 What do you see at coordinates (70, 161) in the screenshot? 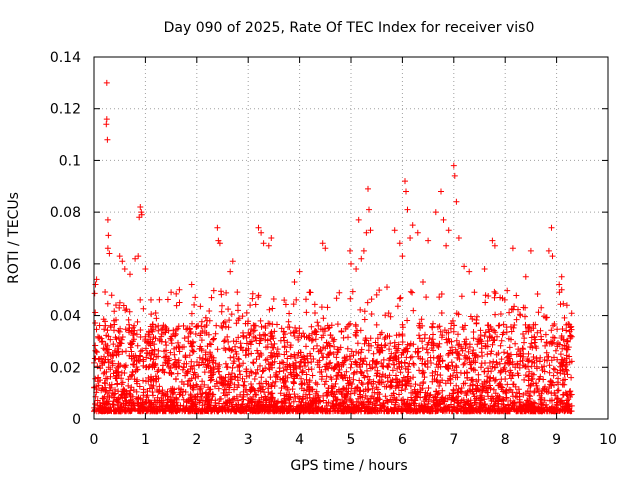
I see `y-tick-label: 0.1` at bounding box center [70, 161].